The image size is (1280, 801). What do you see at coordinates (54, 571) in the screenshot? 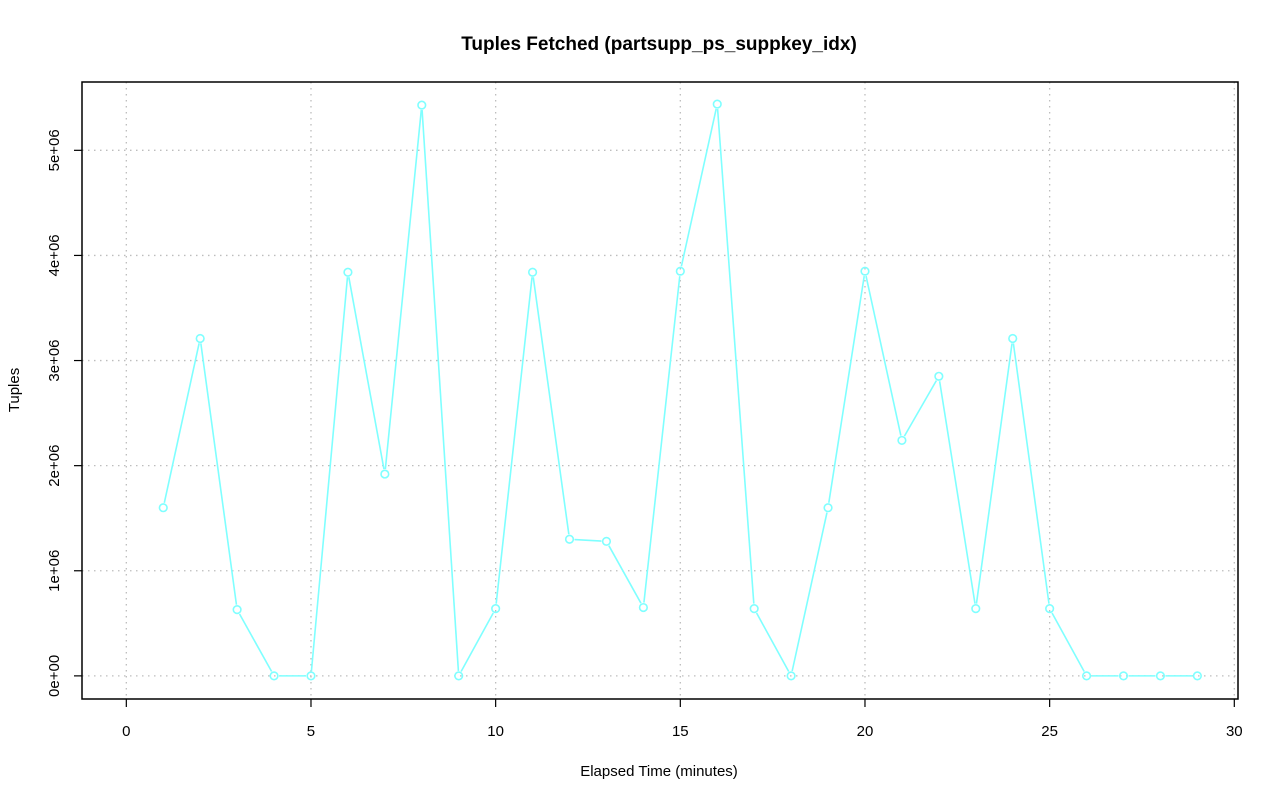
I see `y-tick-label: 1e+06` at bounding box center [54, 571].